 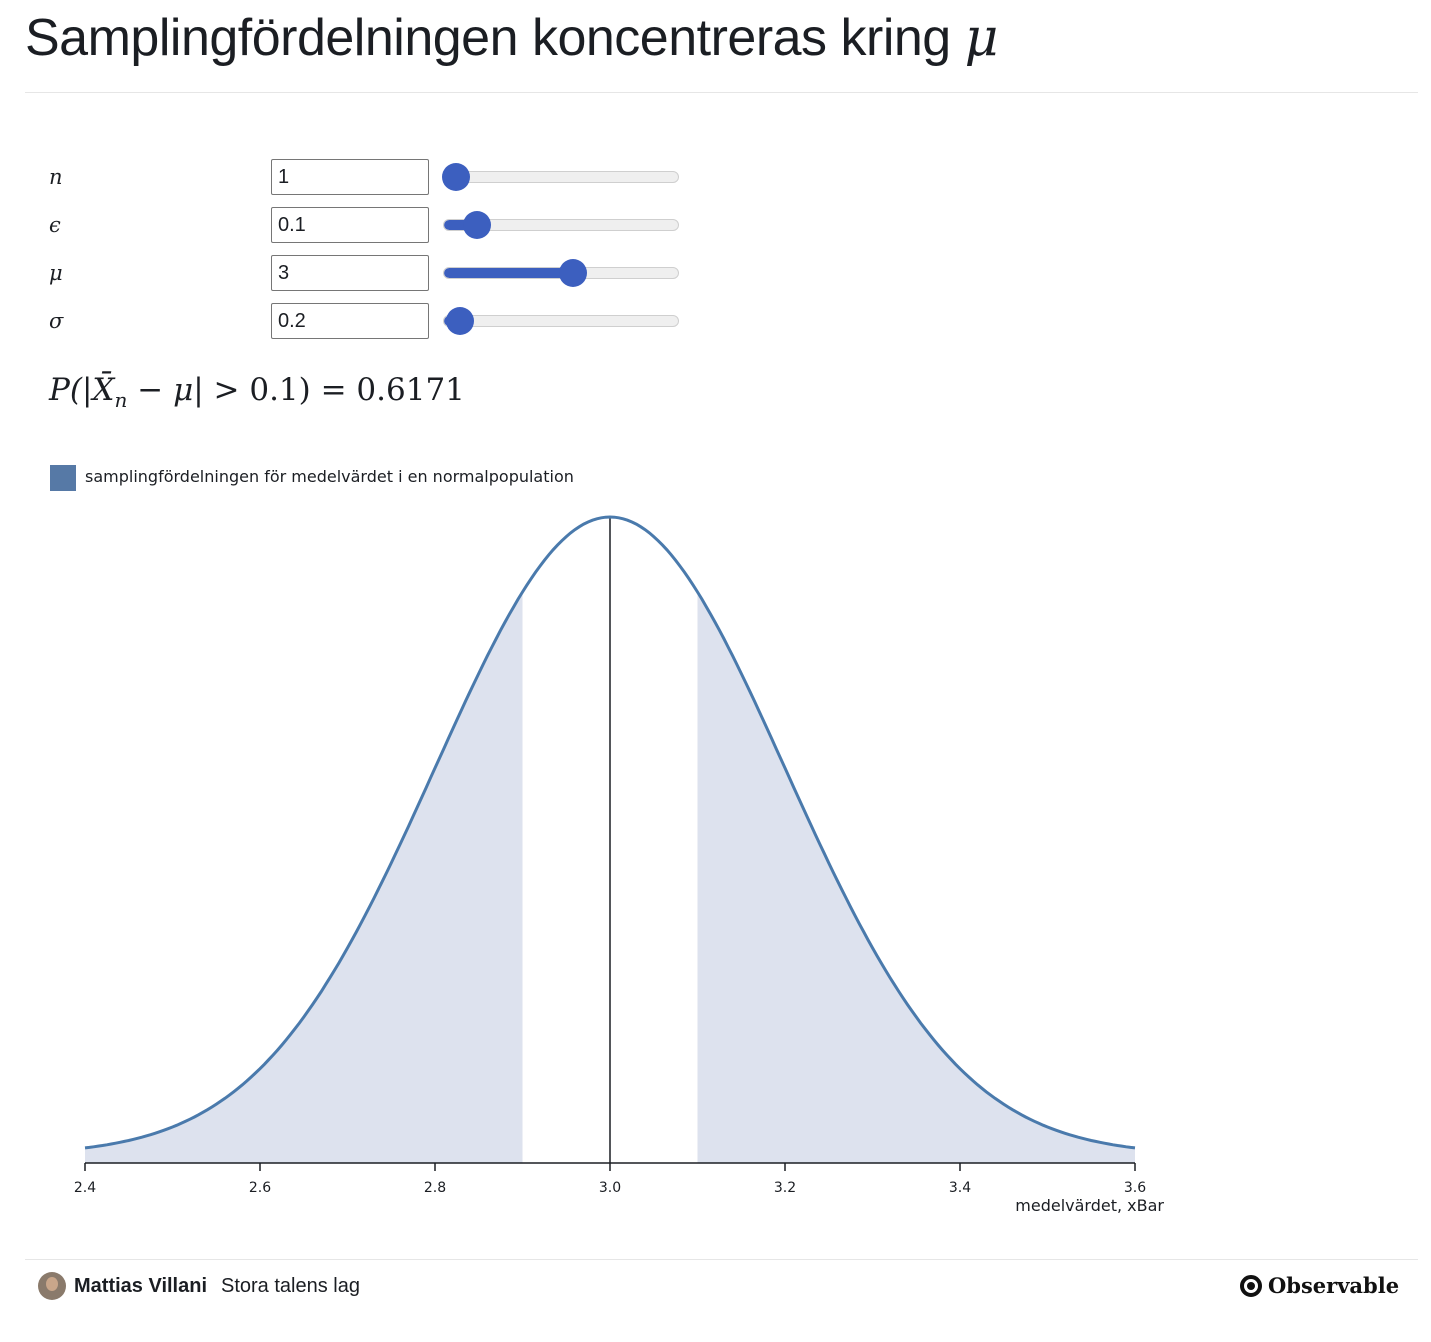 What do you see at coordinates (610, 1188) in the screenshot?
I see `x-tick-label: 3.0` at bounding box center [610, 1188].